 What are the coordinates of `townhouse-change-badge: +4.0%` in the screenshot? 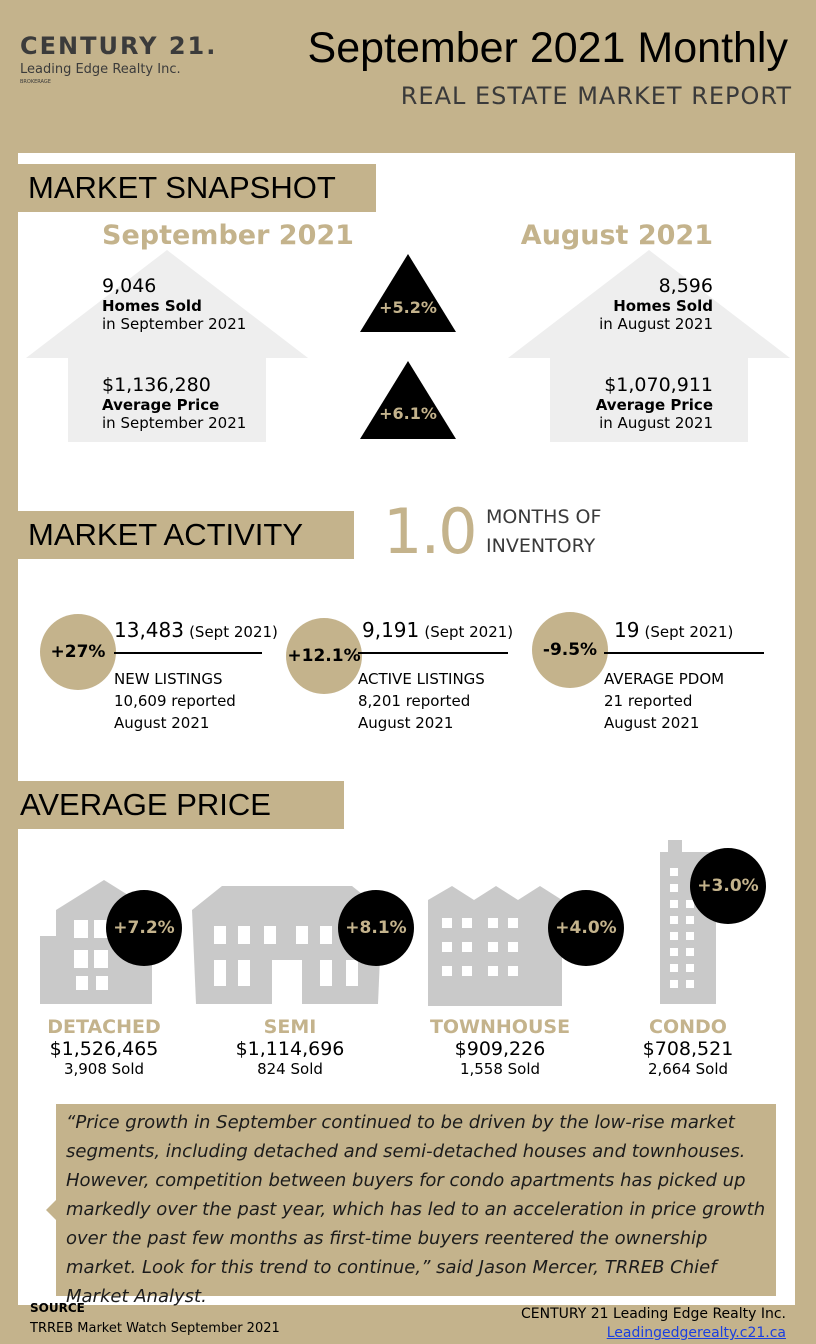 It's located at (586, 928).